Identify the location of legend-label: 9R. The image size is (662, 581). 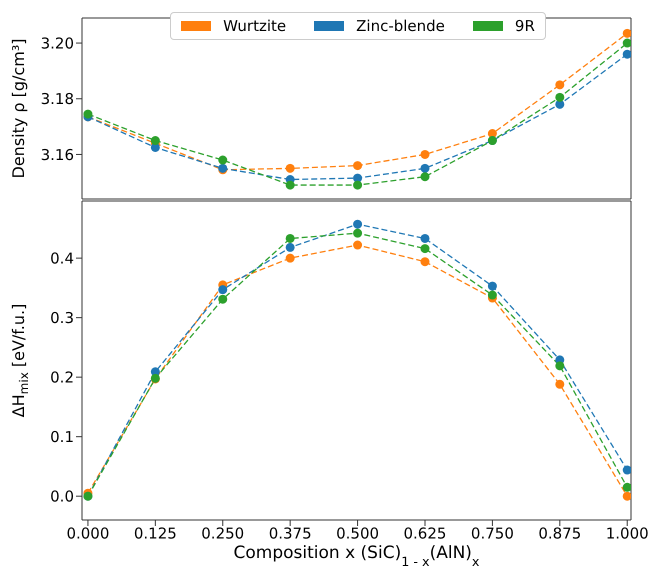
(524, 26).